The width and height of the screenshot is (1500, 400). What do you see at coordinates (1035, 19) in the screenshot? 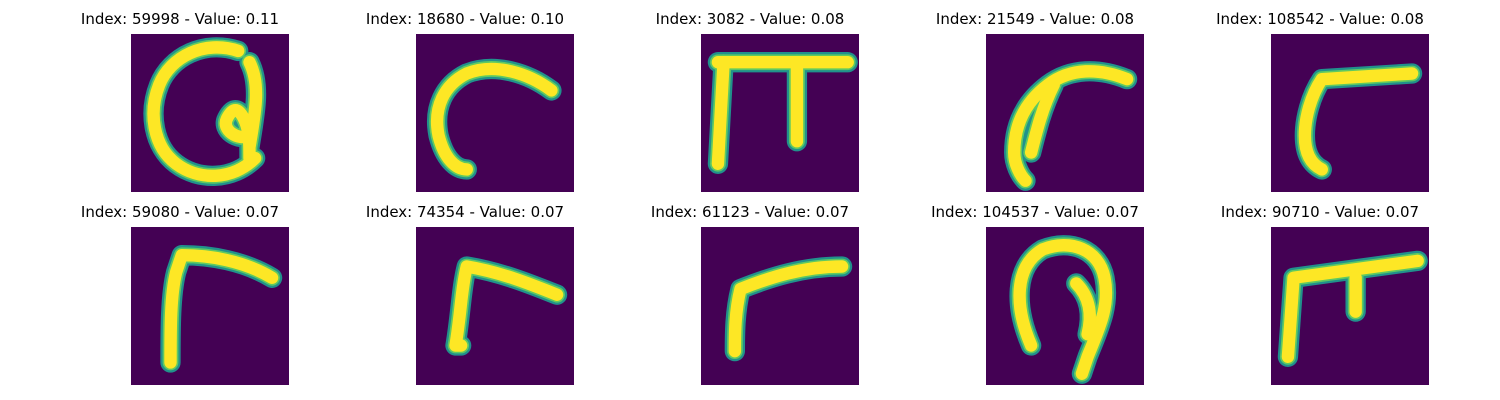
I see `panel-title: Index: 21549 - Value: 0.08` at bounding box center [1035, 19].